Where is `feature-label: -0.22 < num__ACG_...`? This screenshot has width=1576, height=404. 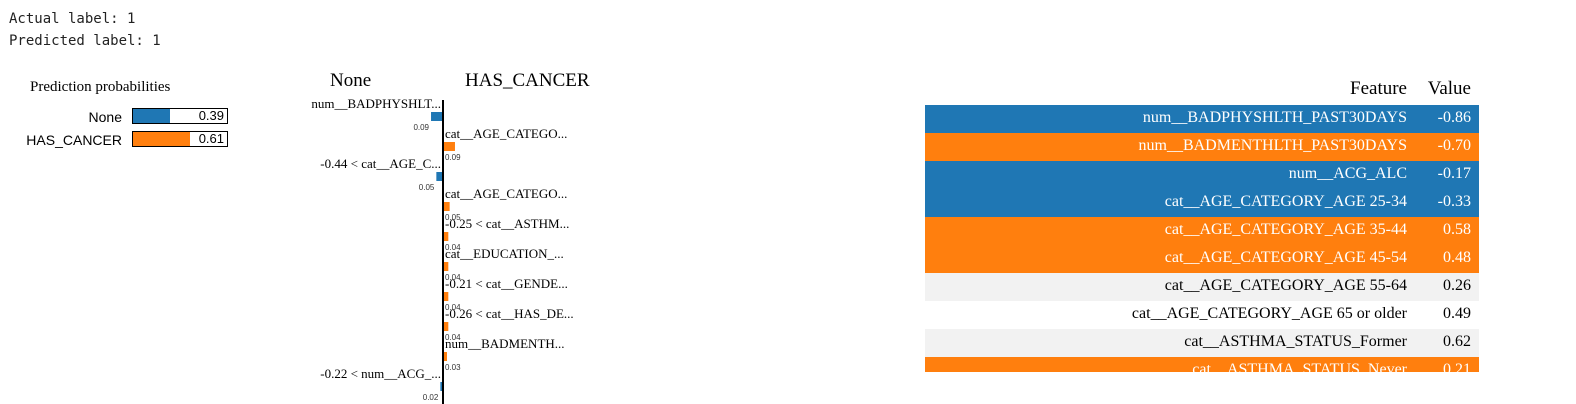 feature-label: -0.22 < num__ACG_... is located at coordinates (380, 373).